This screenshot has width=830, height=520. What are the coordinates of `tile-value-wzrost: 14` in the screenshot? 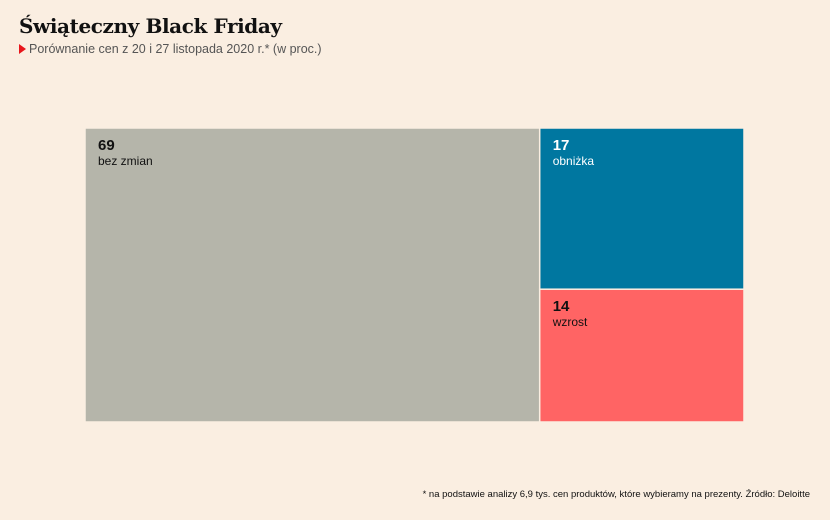 It's located at (561, 306).